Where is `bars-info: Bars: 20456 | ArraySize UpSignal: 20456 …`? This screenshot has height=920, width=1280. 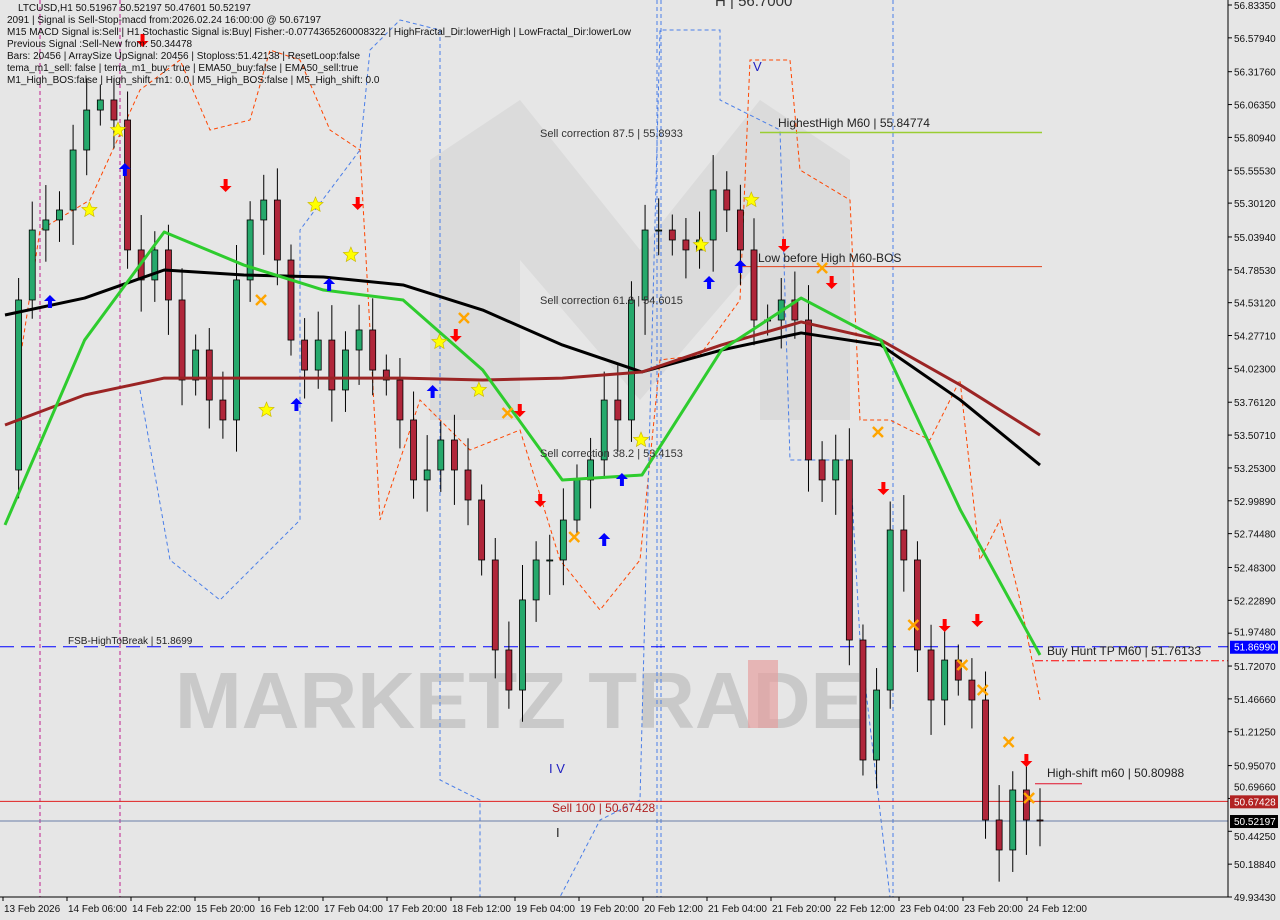 bars-info: Bars: 20456 | ArraySize UpSignal: 20456 … is located at coordinates (184, 56).